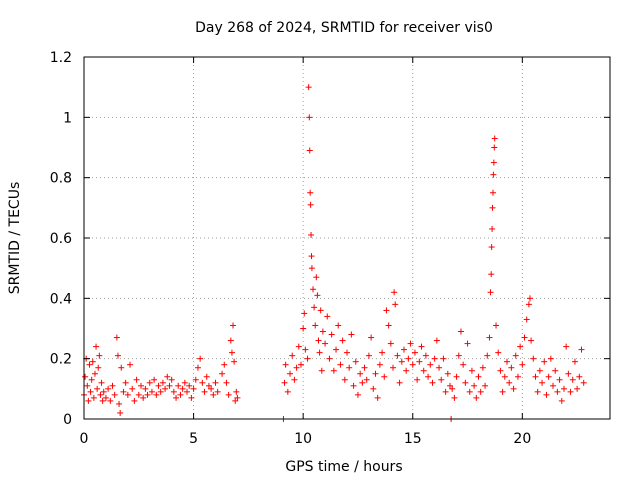 The image size is (640, 480). I want to click on x-tick-label: 20, so click(522, 439).